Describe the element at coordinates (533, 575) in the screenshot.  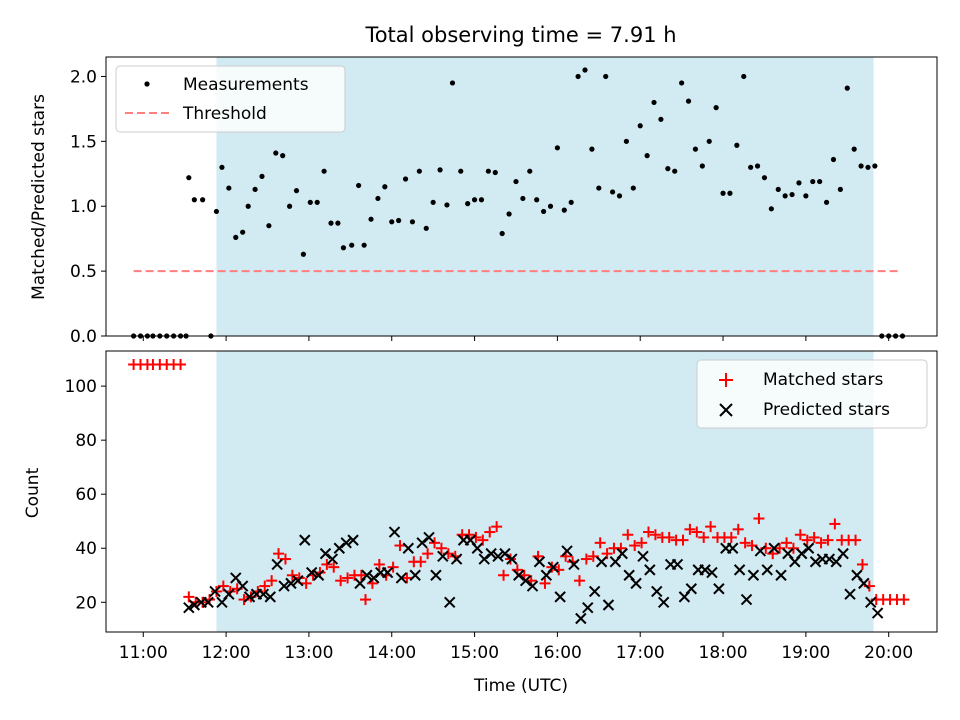
I see `predicted-stars-points` at that location.